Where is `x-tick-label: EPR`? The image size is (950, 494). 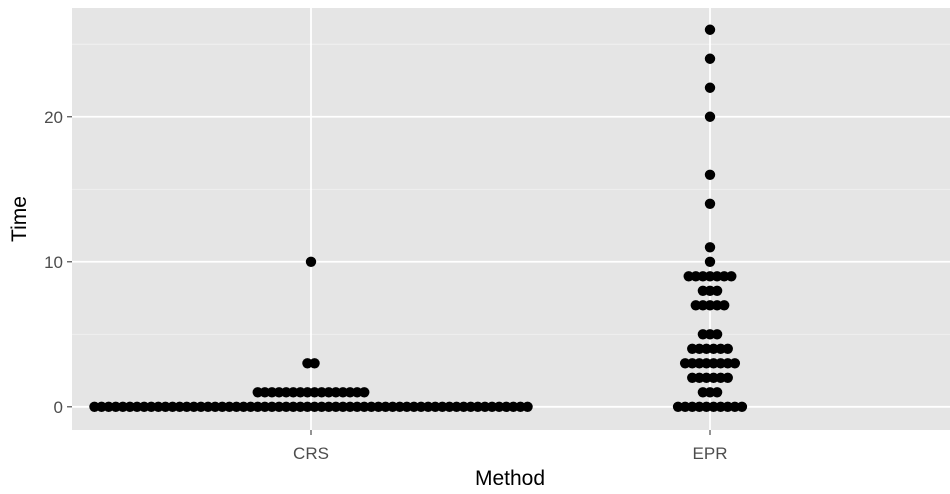
x-tick-label: EPR is located at coordinates (710, 453).